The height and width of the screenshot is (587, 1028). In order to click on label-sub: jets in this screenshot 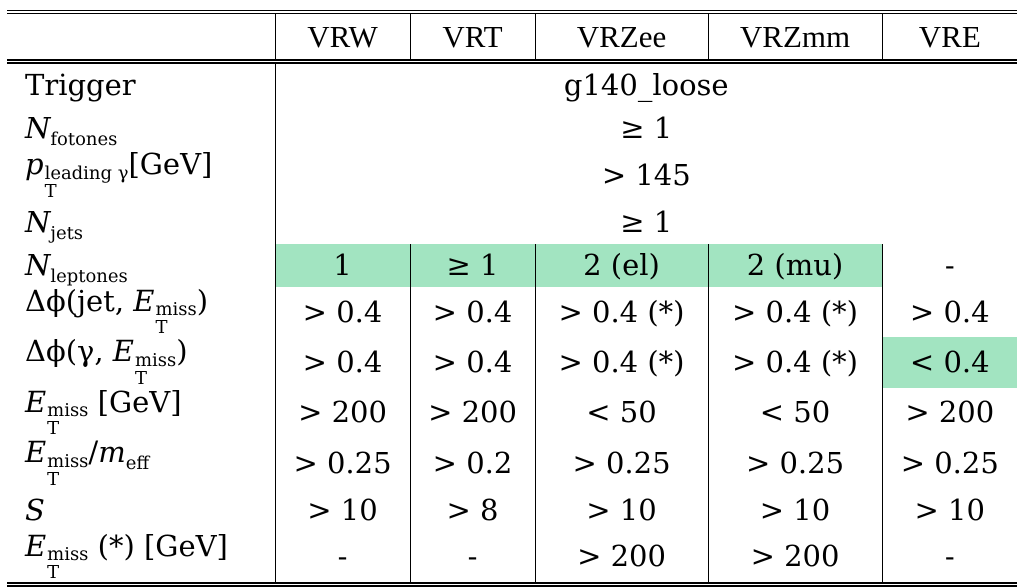, I will do `click(67, 233)`.